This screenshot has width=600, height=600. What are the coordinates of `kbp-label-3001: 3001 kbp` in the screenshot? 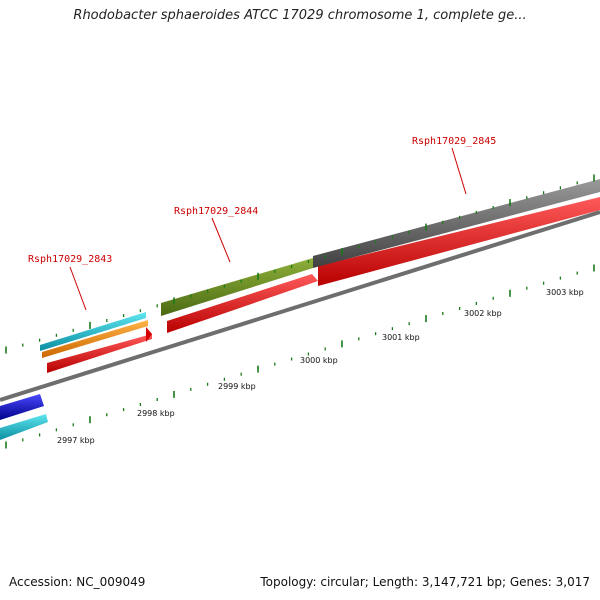 It's located at (401, 337).